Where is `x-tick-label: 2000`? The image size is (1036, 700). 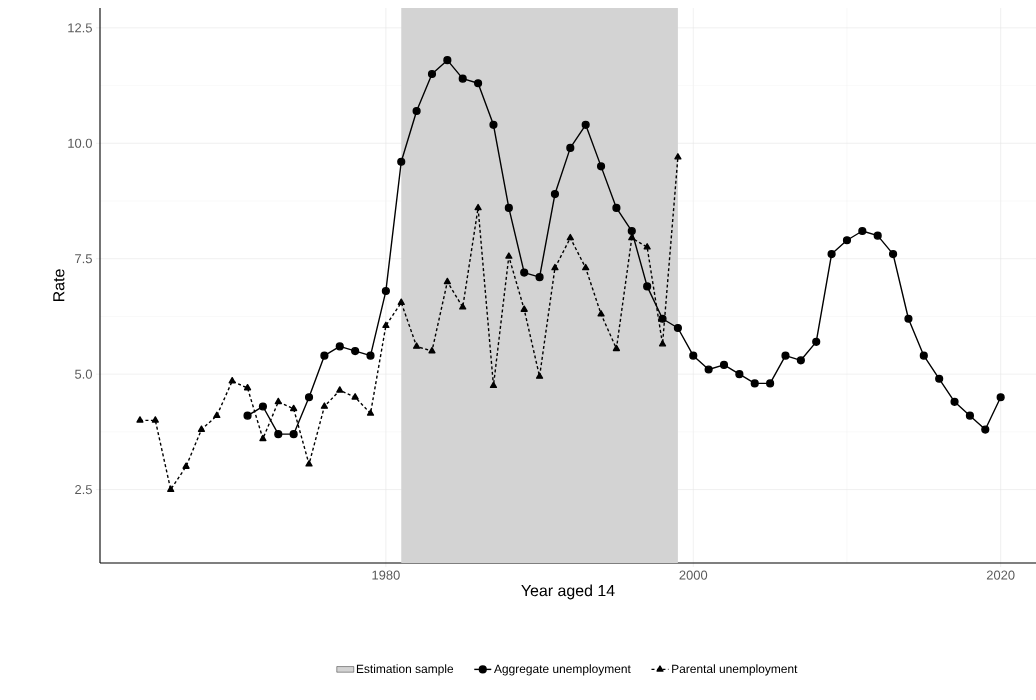
x-tick-label: 2000 is located at coordinates (693, 575).